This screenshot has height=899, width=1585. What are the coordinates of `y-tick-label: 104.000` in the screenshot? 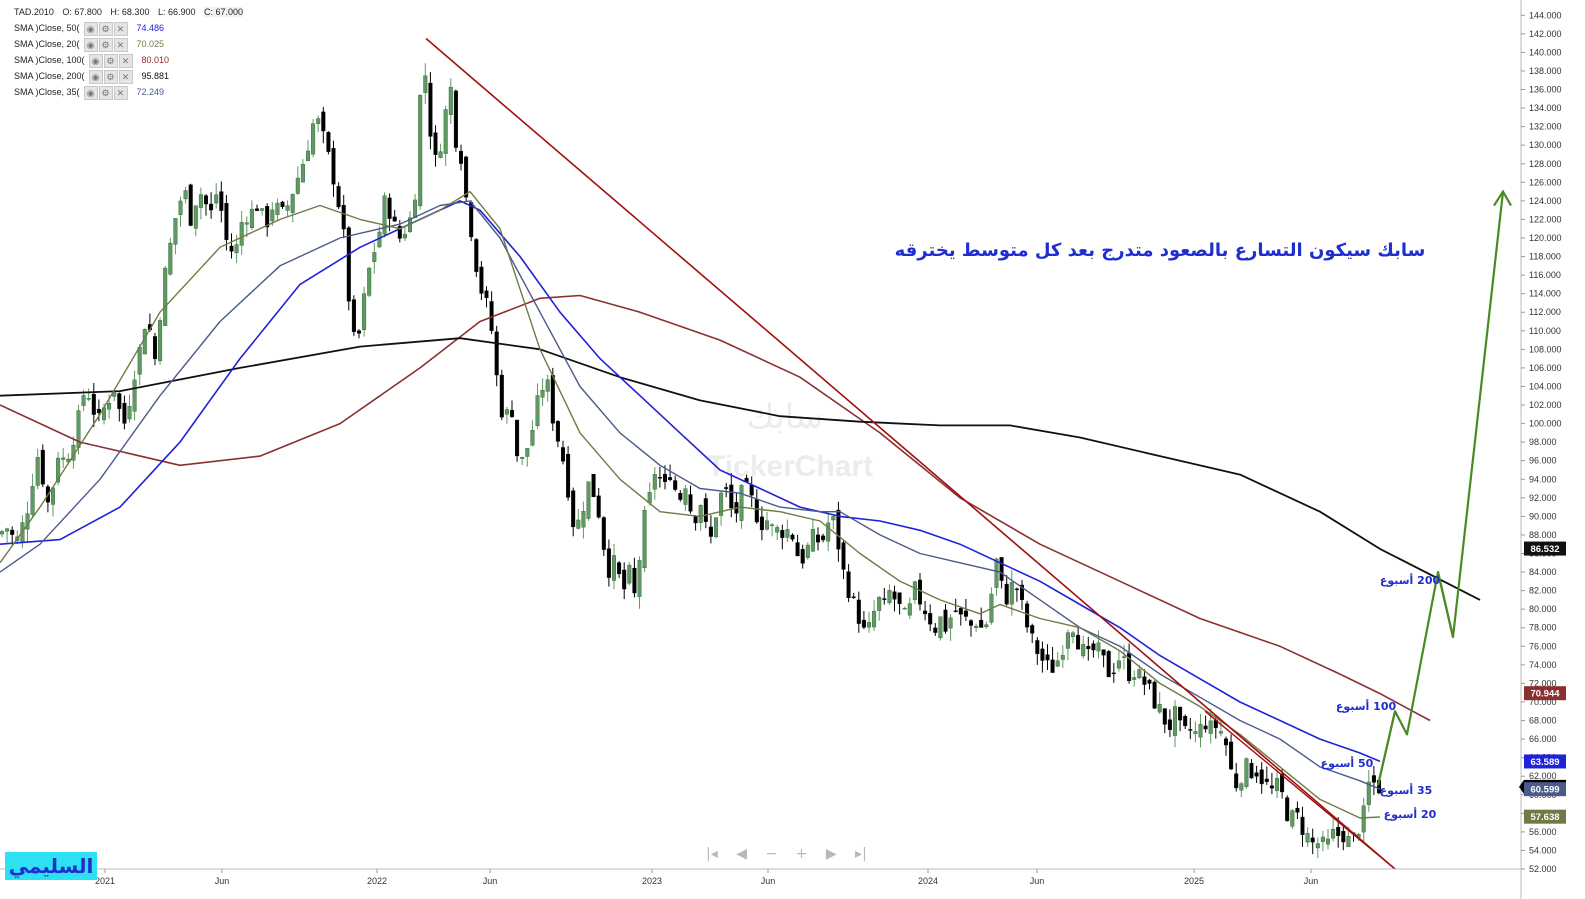 It's located at (1545, 386).